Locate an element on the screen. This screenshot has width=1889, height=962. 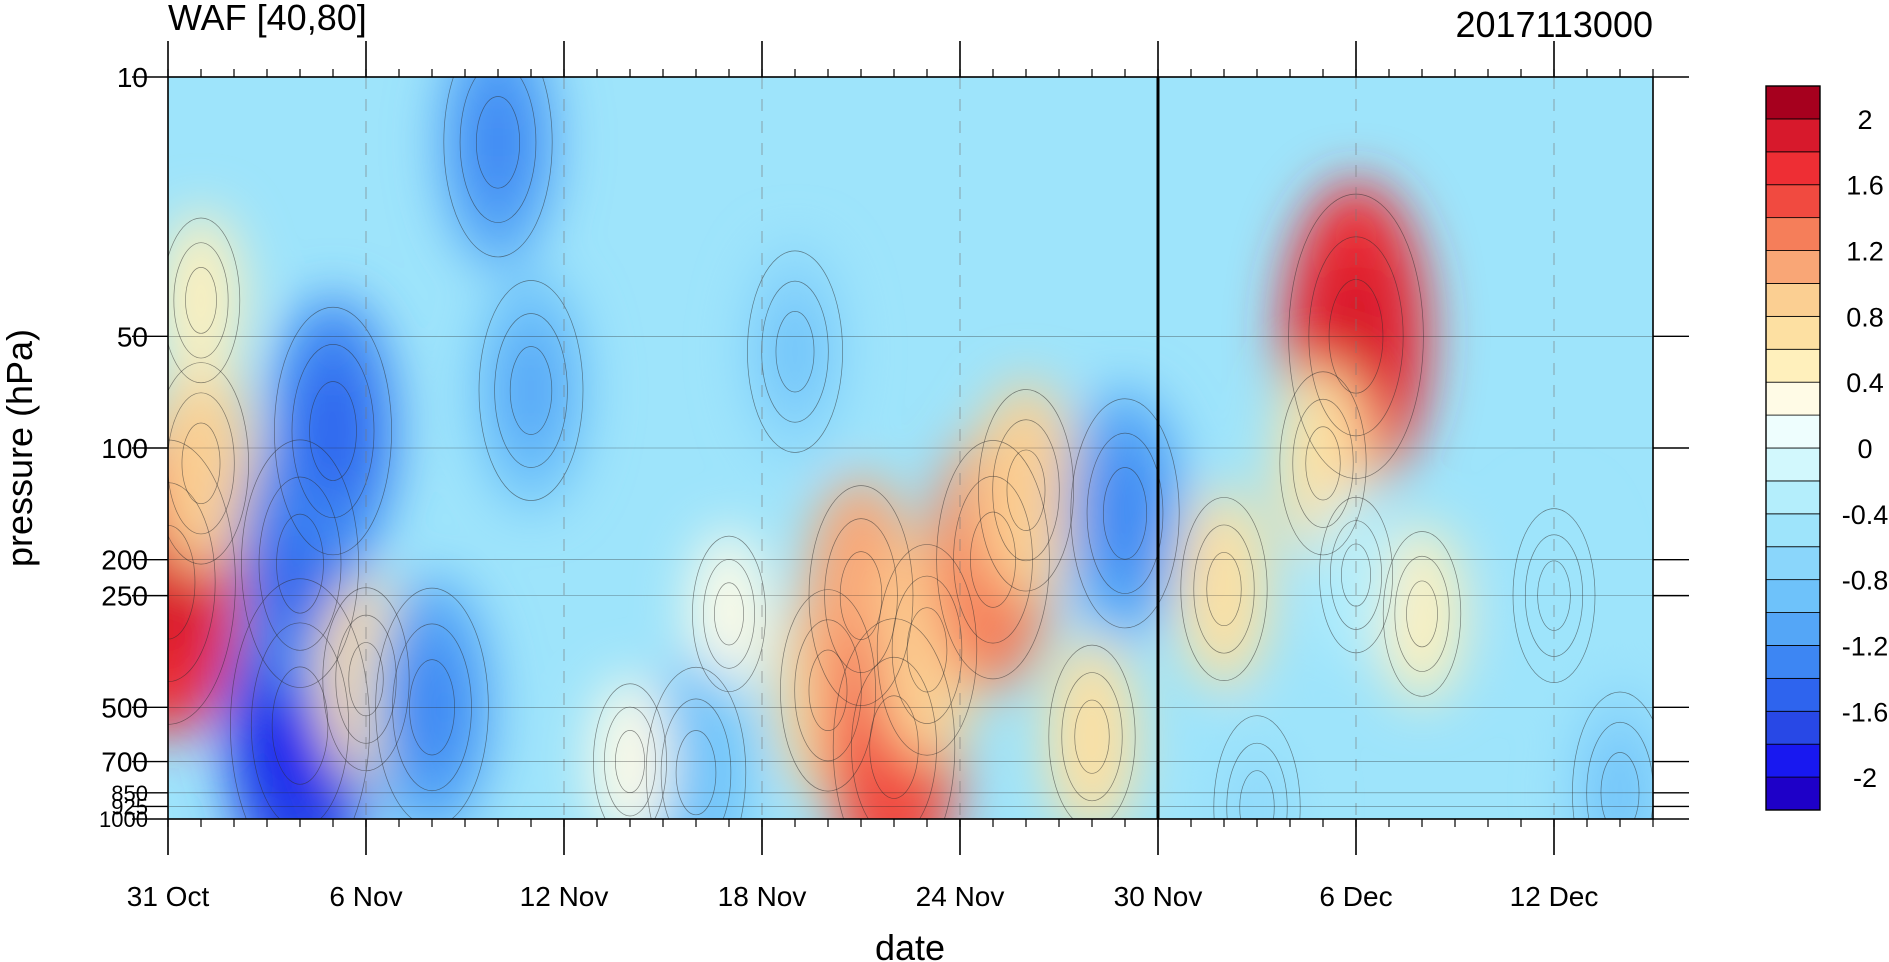
colorbar-label: 0 is located at coordinates (1864, 449).